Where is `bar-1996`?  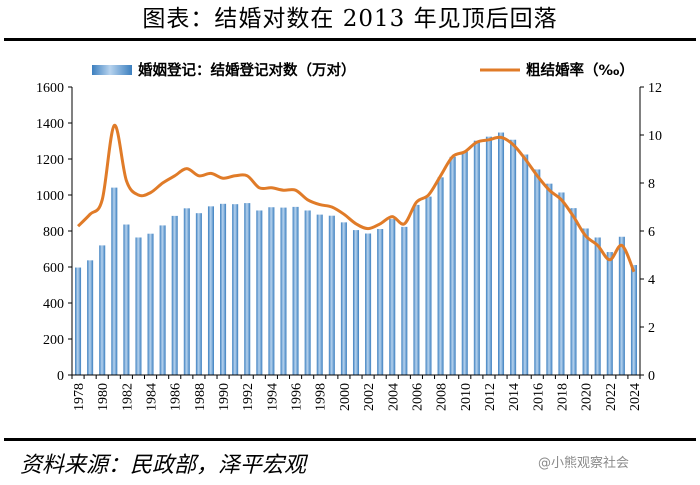
bar-1996 is located at coordinates (295, 290).